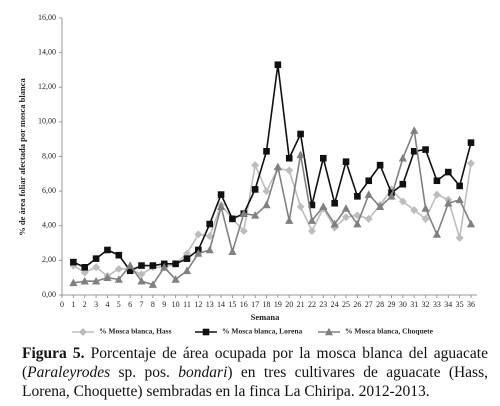 This screenshot has height=406, width=500. I want to click on x-tick-label: 29, so click(391, 304).